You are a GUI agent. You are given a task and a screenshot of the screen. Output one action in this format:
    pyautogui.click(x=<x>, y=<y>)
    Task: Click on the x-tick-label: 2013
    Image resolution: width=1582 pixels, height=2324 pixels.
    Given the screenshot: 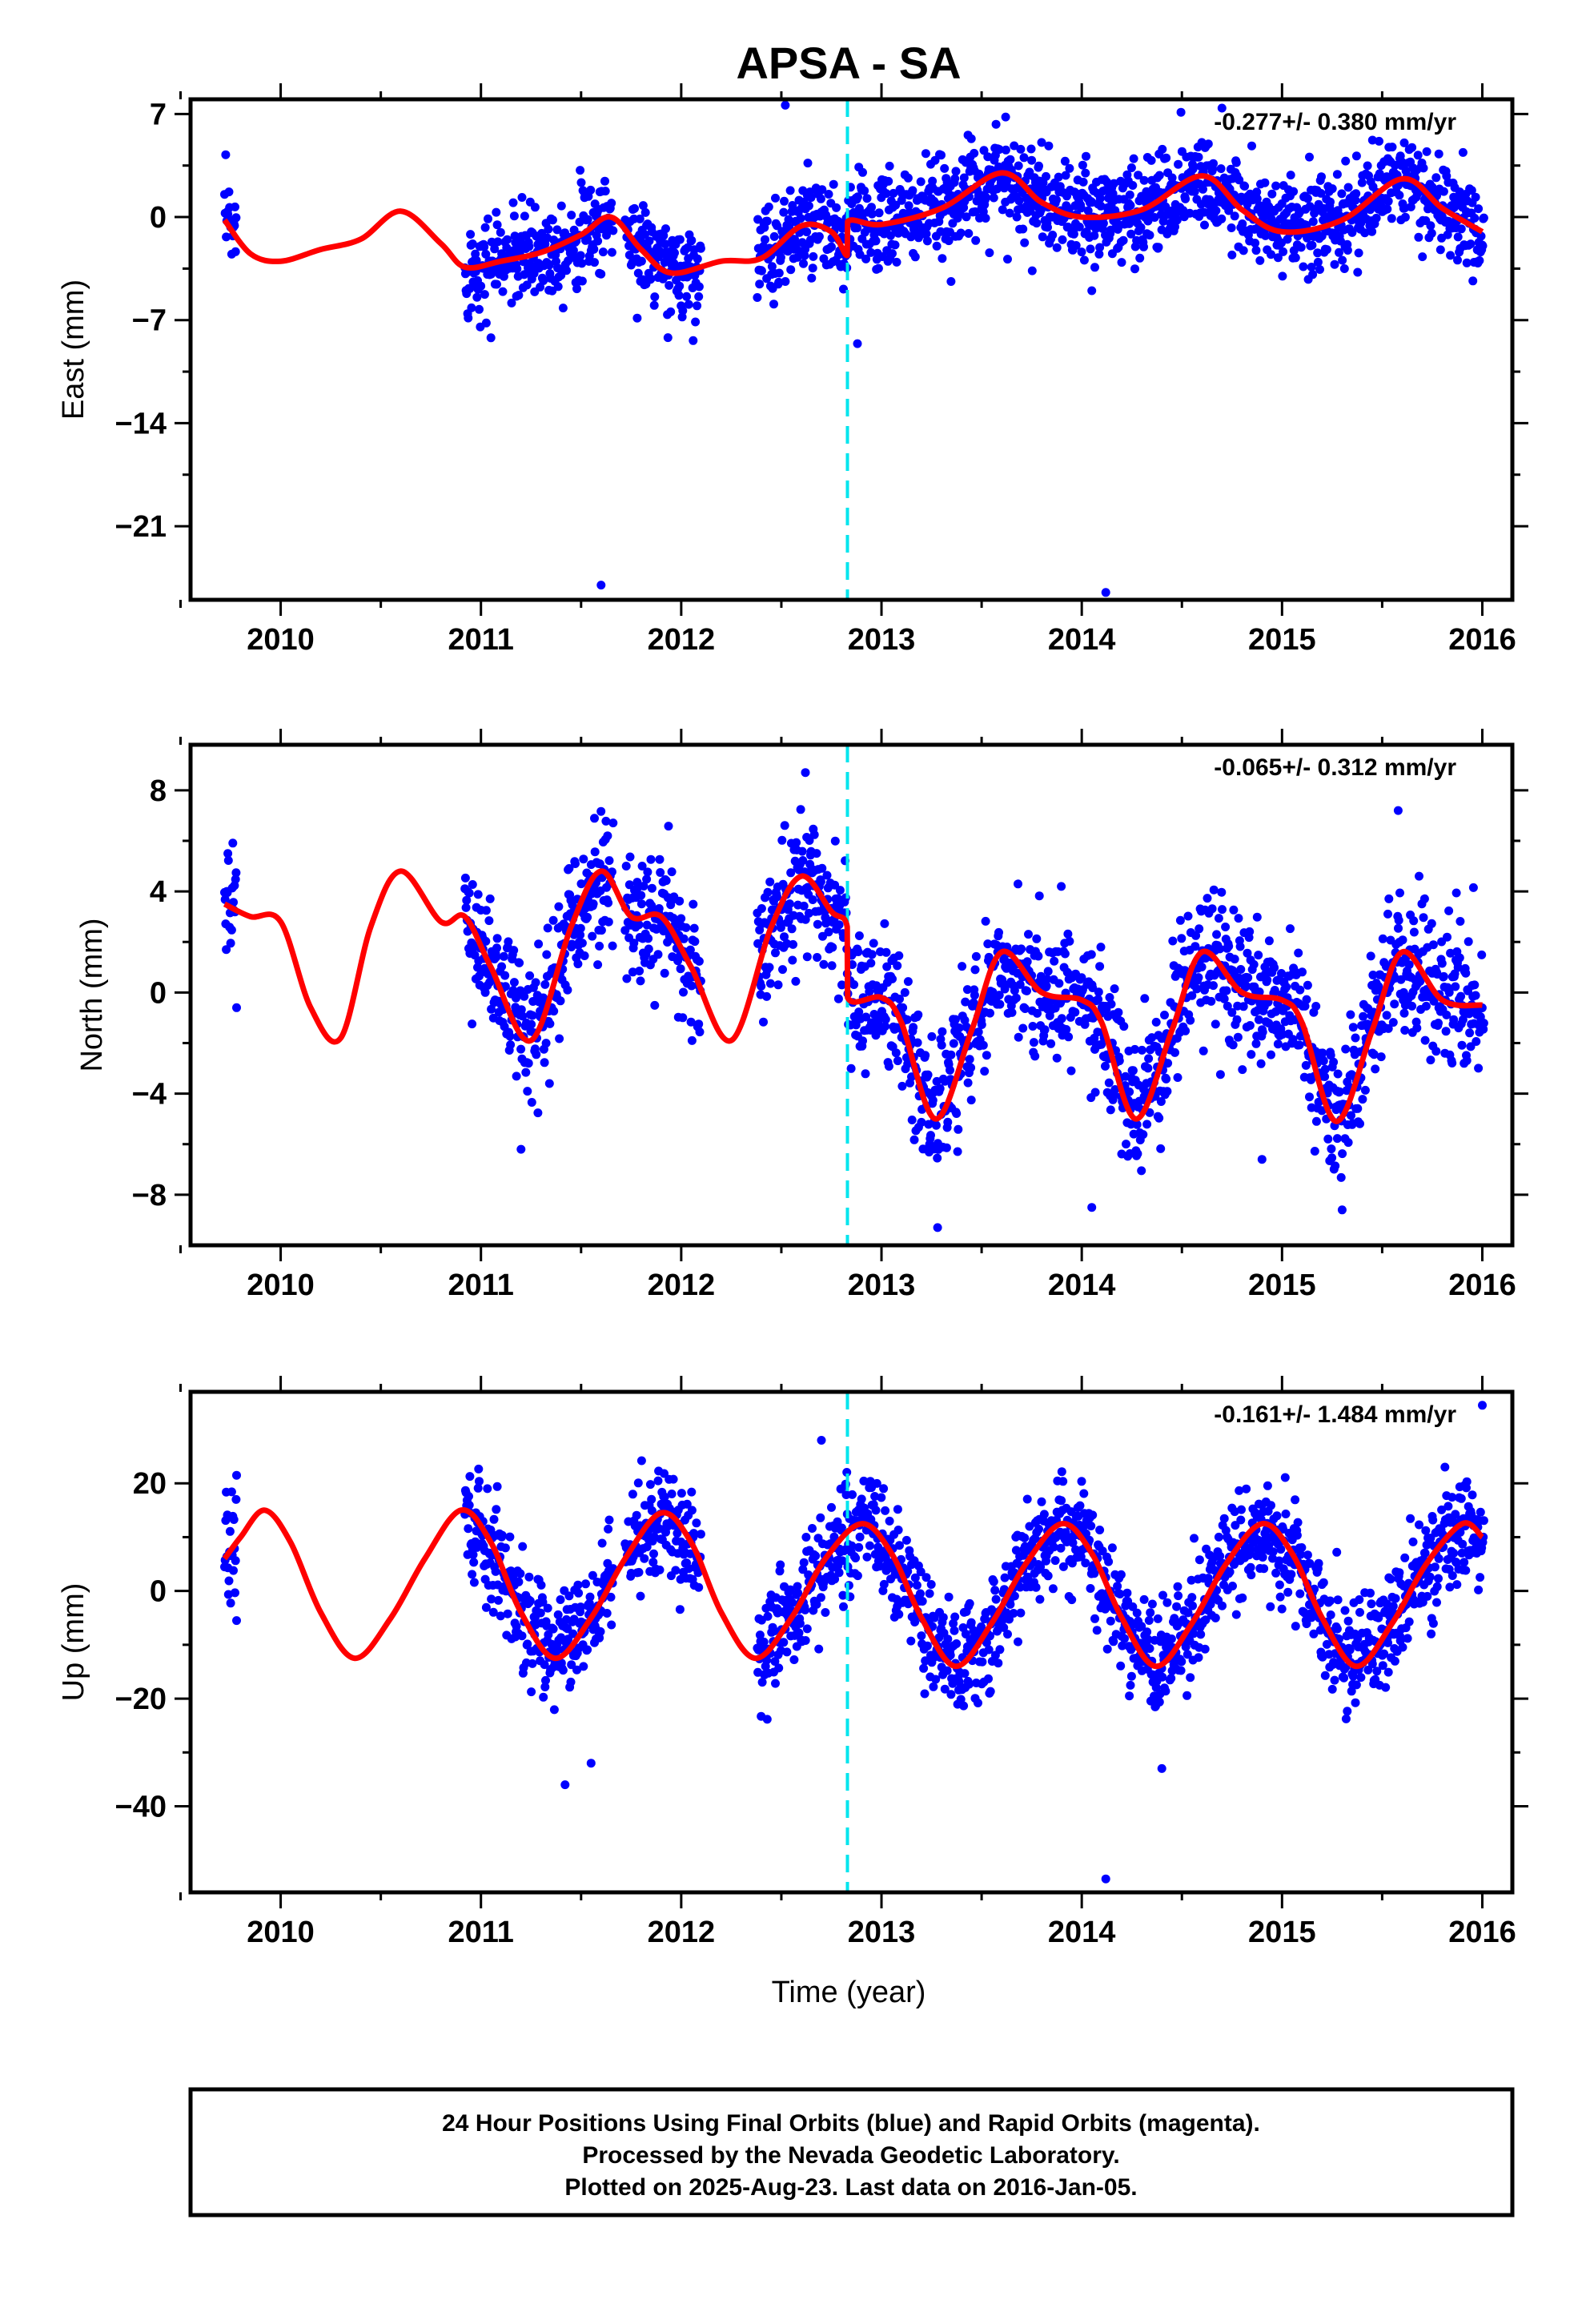 What is the action you would take?
    pyautogui.click(x=882, y=1285)
    